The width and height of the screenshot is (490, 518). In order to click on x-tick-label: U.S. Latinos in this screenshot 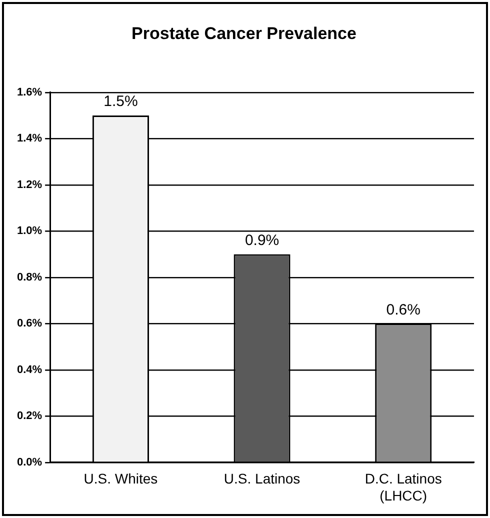, I will do `click(262, 478)`.